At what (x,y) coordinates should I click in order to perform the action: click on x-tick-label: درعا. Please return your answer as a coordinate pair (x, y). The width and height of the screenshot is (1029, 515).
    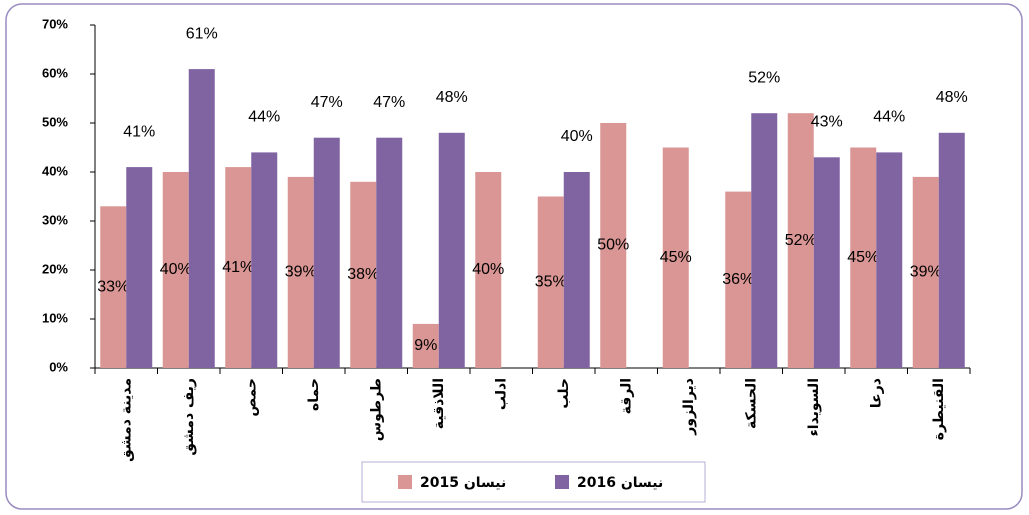
    Looking at the image, I should click on (876, 393).